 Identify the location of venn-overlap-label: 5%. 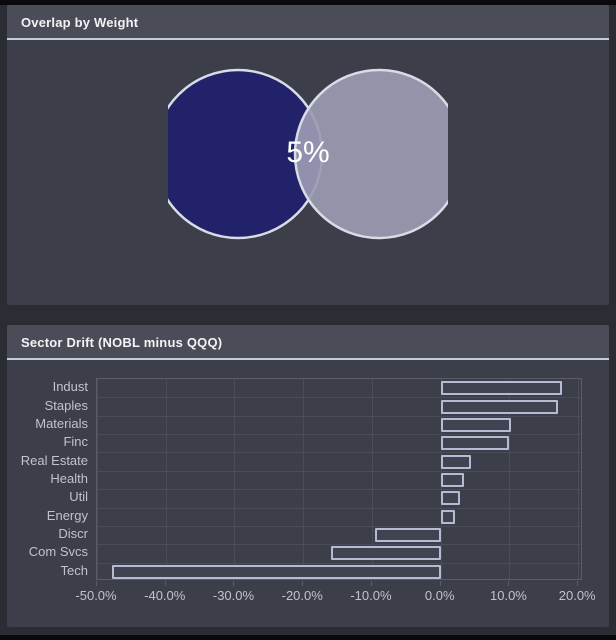
(308, 152).